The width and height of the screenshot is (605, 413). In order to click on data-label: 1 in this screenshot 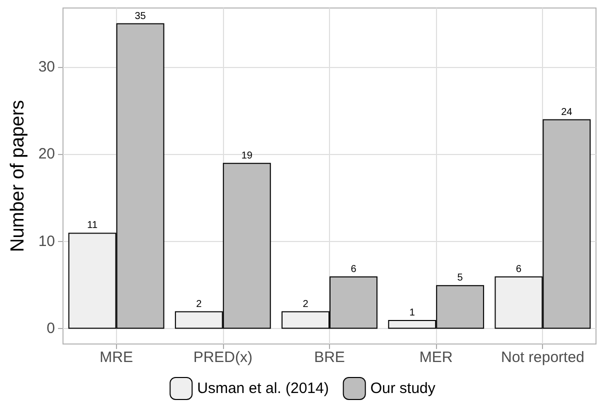, I will do `click(412, 313)`.